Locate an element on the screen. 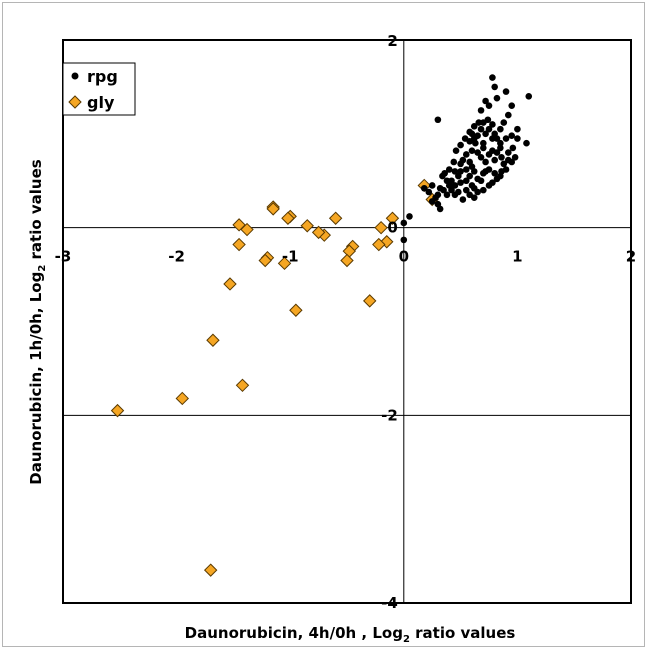  x-tick-label: -3 is located at coordinates (63, 257).